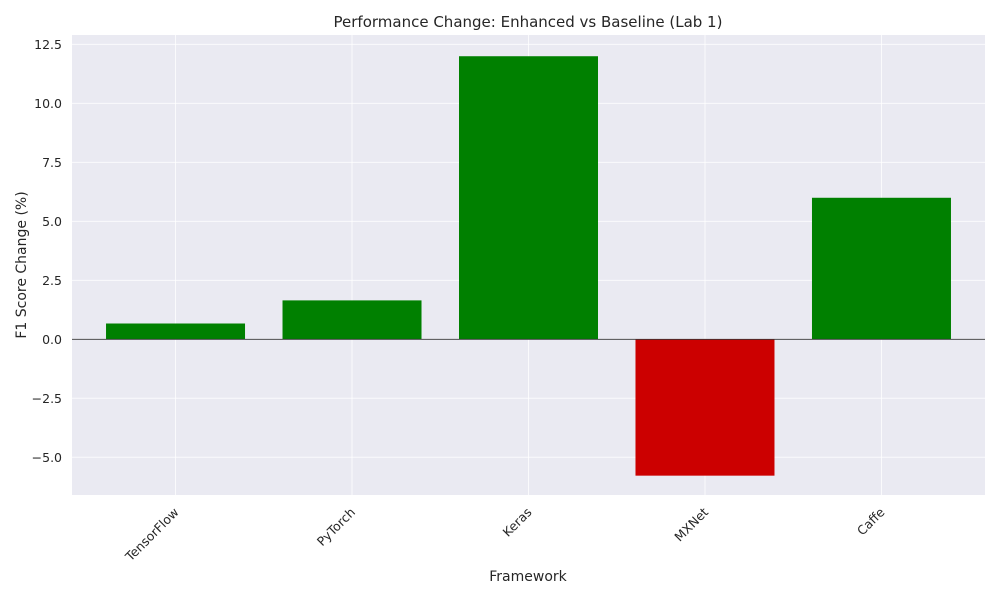 The image size is (1000, 600). What do you see at coordinates (48, 103) in the screenshot?
I see `y-tick-label: 10.0` at bounding box center [48, 103].